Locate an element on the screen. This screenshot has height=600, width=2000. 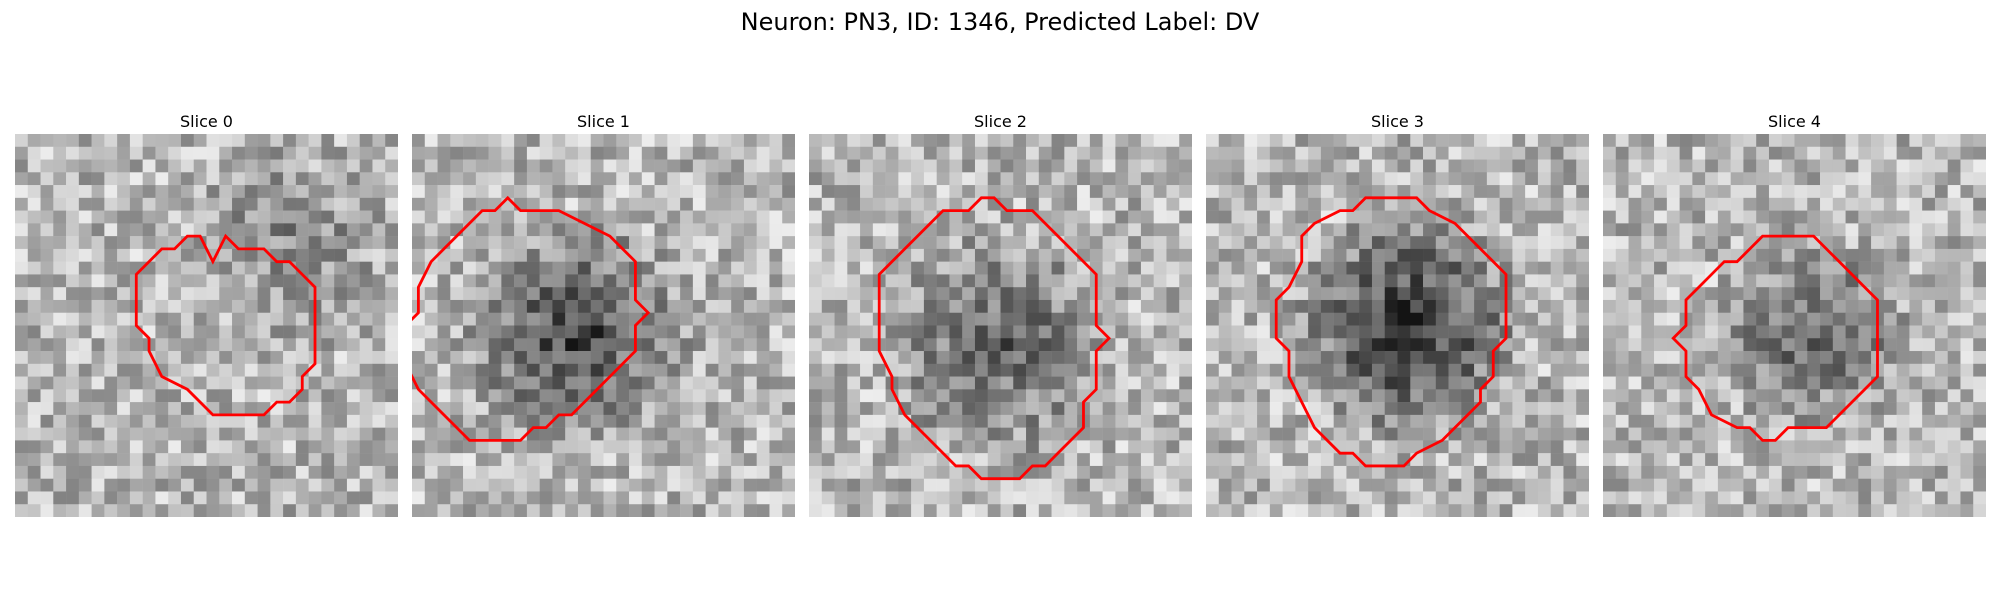
slice-panel-2: Slice 2 is located at coordinates (1000, 313).